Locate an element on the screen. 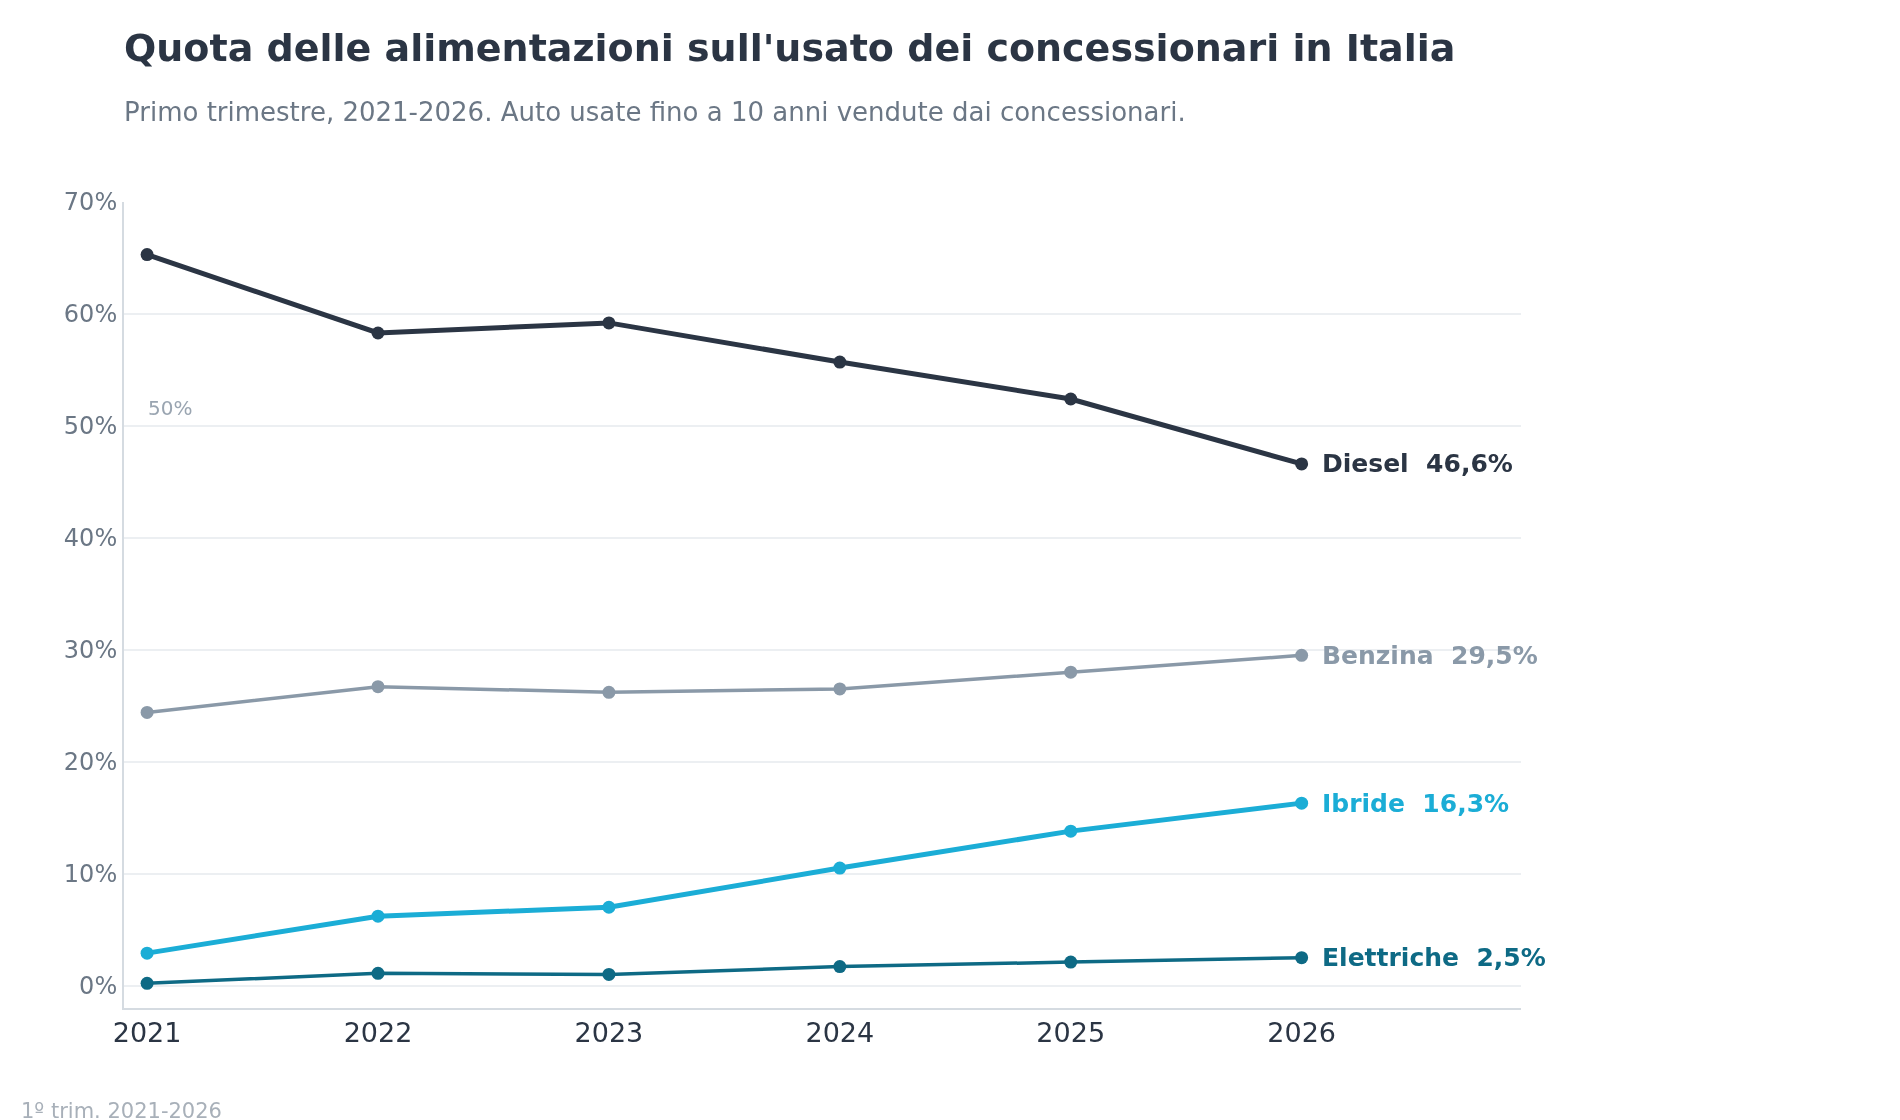 The image size is (1900, 1120). x-tick-label: 2021 is located at coordinates (147, 1033).